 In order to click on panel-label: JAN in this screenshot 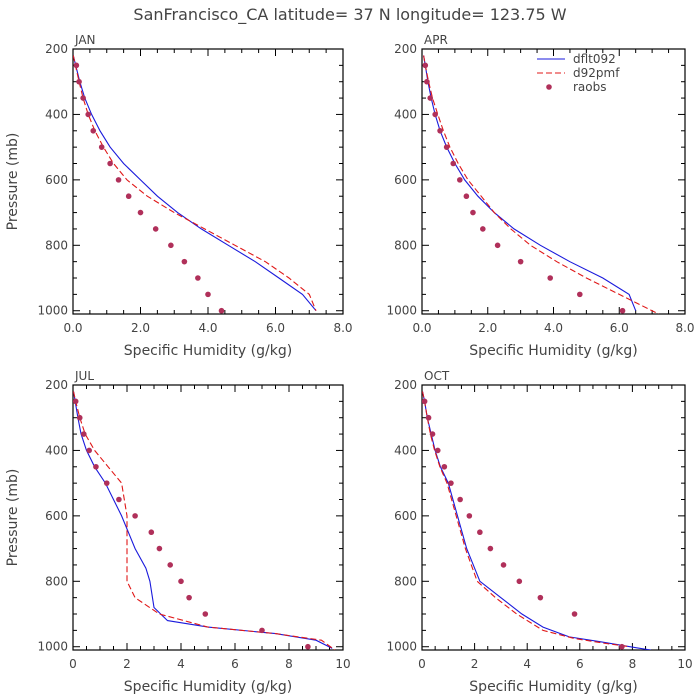, I will do `click(85, 40)`.